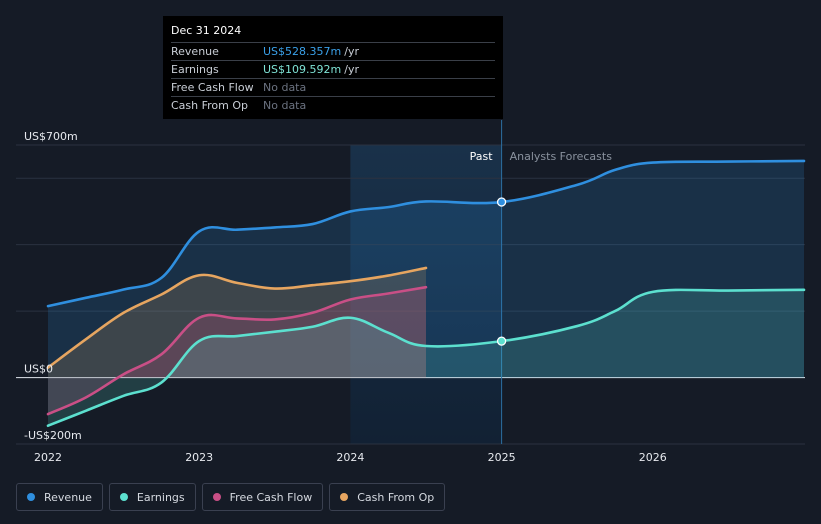  Describe the element at coordinates (333, 105) in the screenshot. I see `tooltip-row-cash-from-op: Cash From Op No data` at that location.